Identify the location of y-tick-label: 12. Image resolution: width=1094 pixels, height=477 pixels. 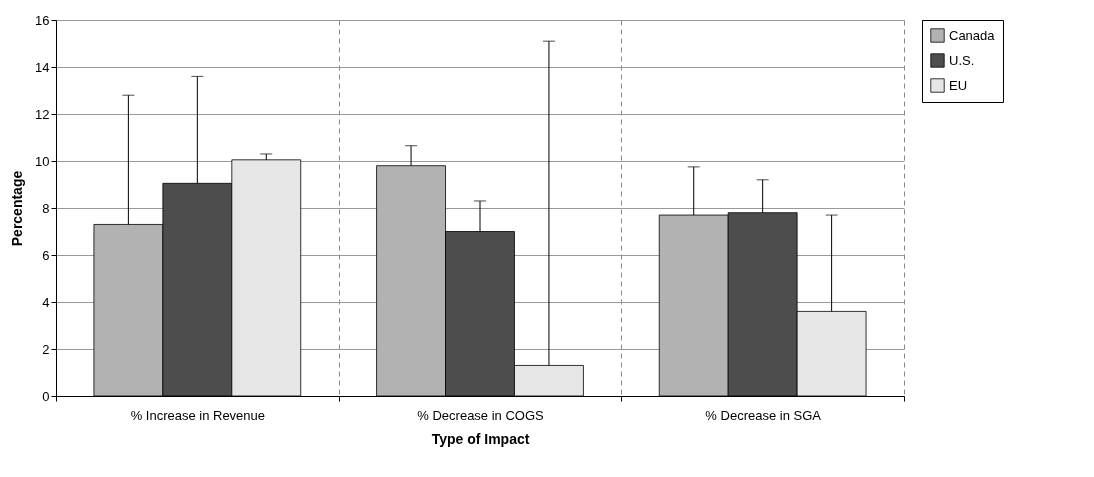
(42, 114).